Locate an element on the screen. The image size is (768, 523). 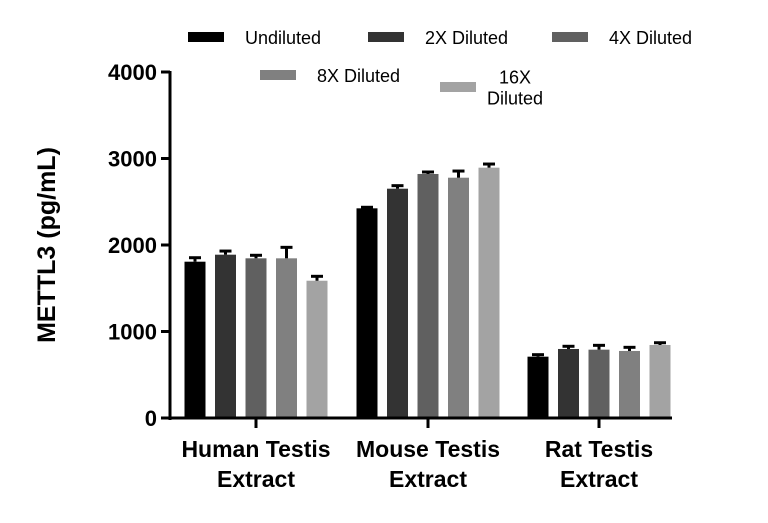
x-tick-label: Mouse Testis is located at coordinates (428, 449).